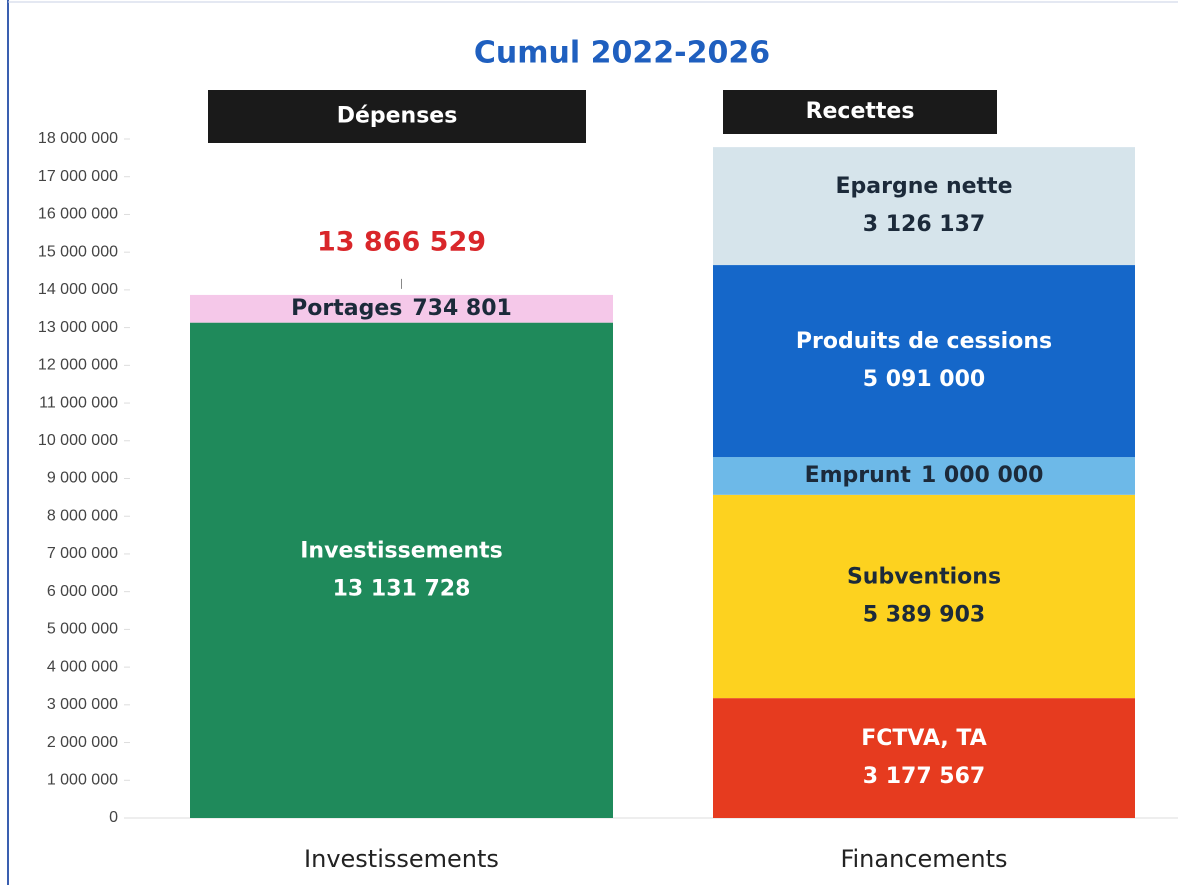 Image resolution: width=1178 pixels, height=885 pixels. Describe the element at coordinates (78, 327) in the screenshot. I see `y-tick-label: 13 000 000` at that location.